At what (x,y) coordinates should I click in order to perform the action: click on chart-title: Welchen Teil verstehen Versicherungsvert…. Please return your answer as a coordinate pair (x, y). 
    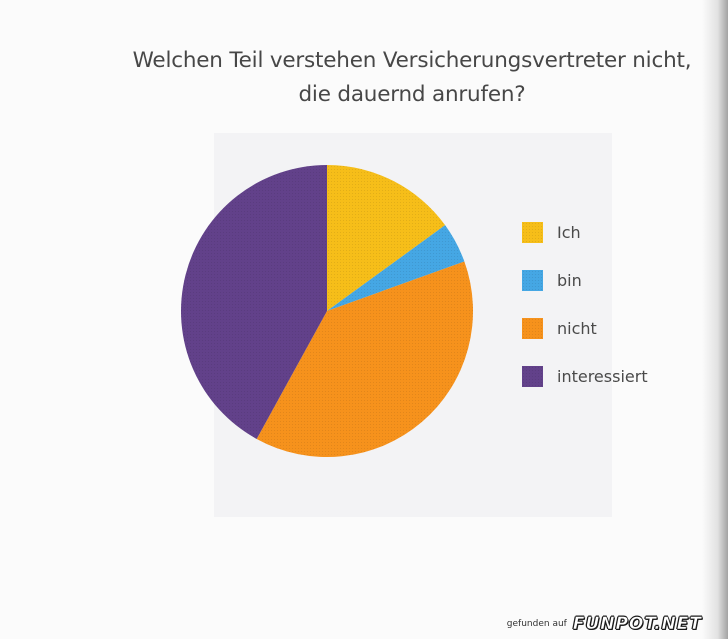
    Looking at the image, I should click on (410, 78).